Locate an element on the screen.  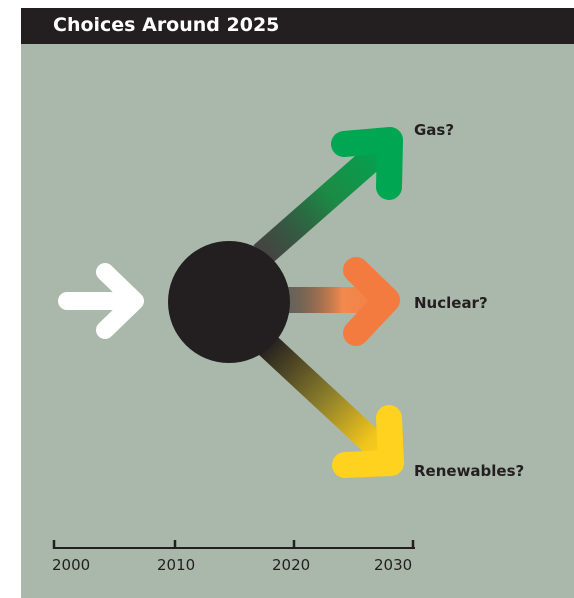
nuclear-arrow is located at coordinates (342, 301).